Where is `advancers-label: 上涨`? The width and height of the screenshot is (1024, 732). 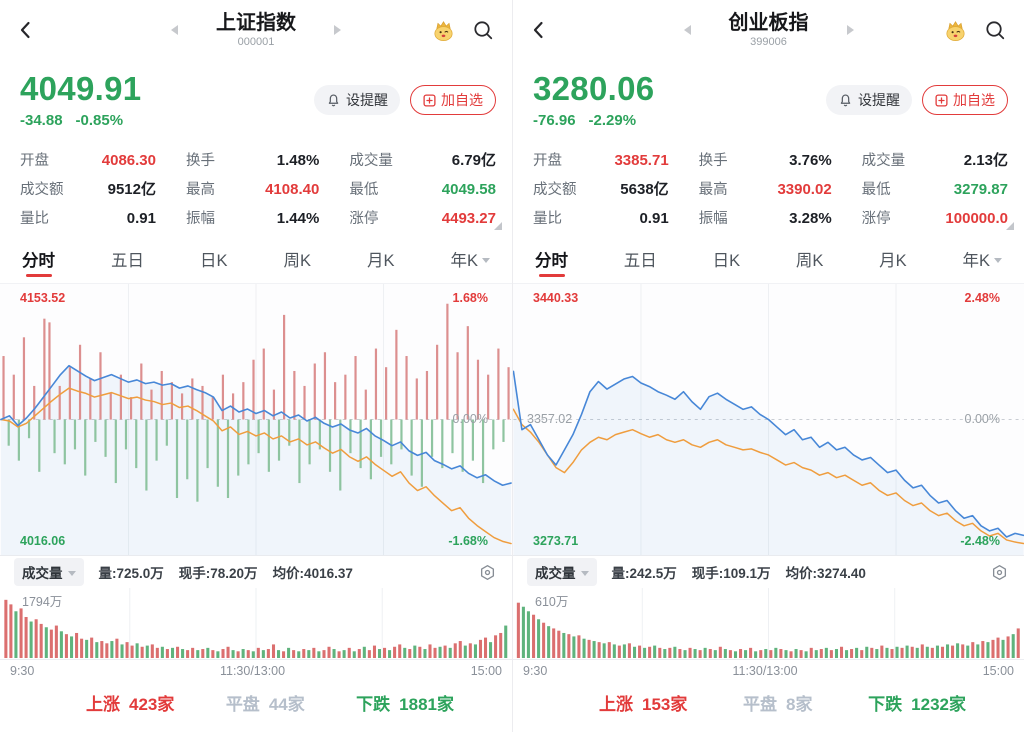 advancers-label: 上涨 is located at coordinates (616, 704).